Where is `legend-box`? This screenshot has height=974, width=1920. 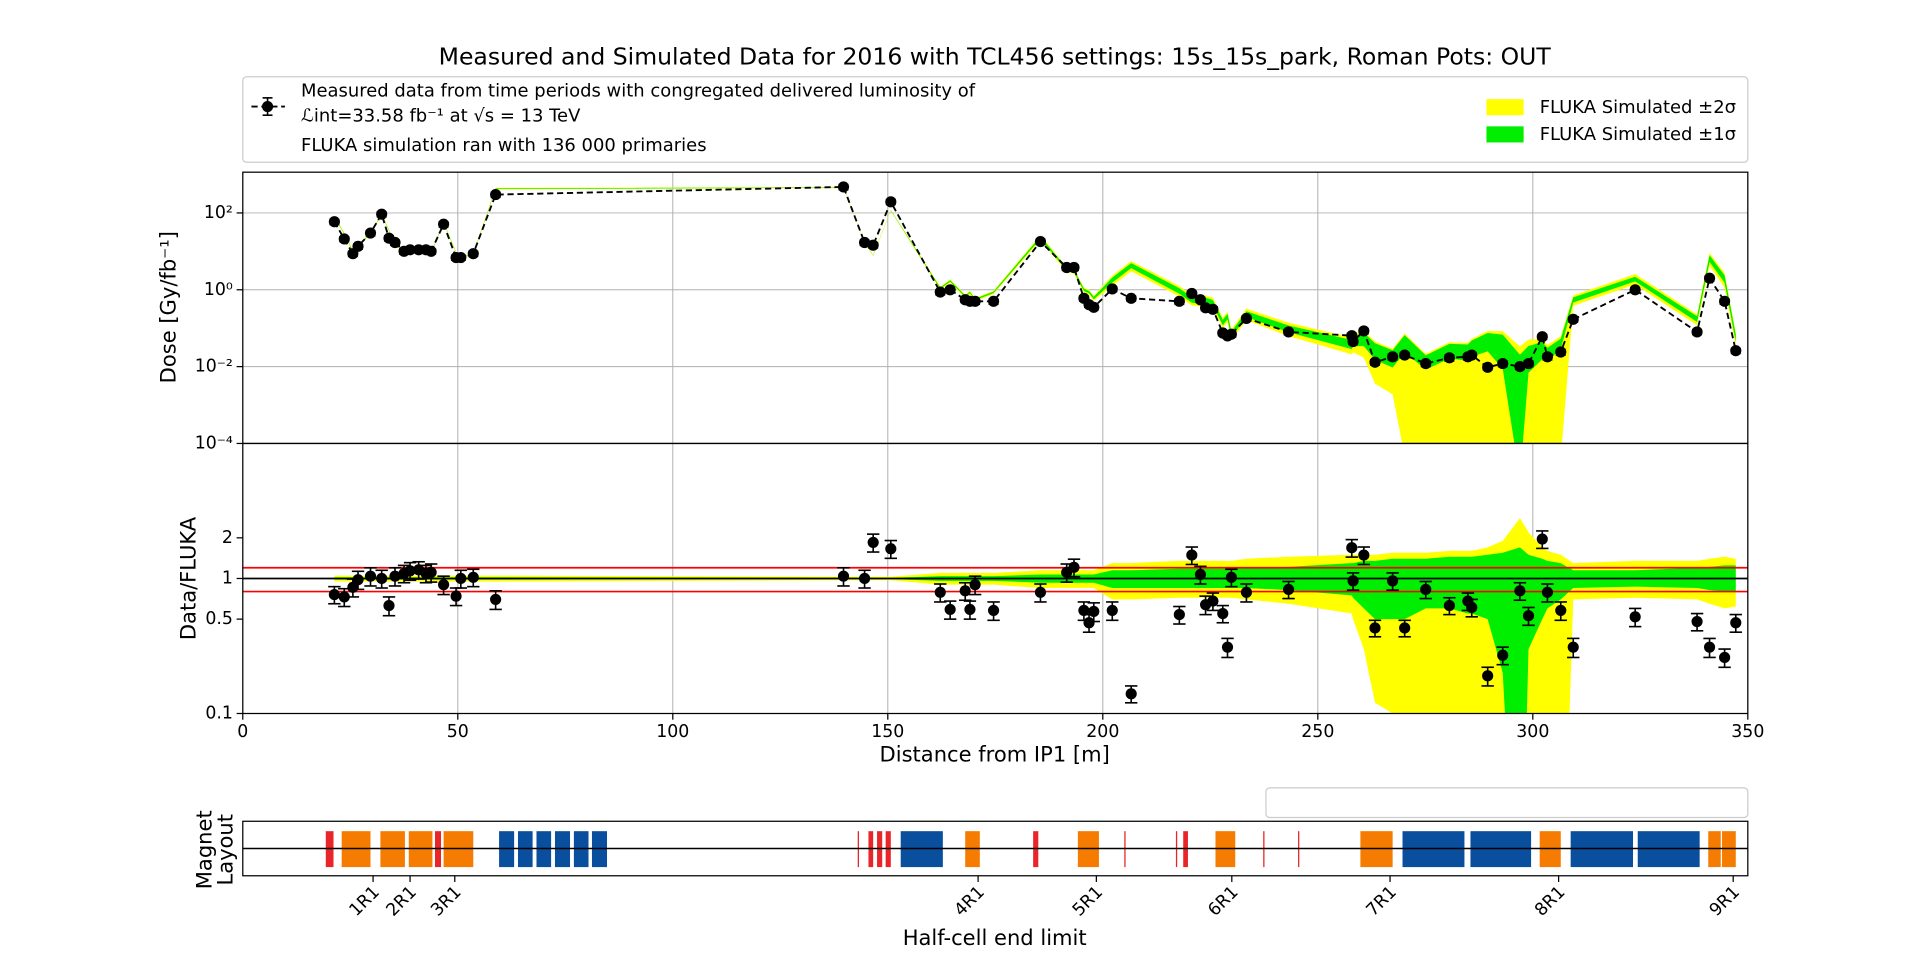 legend-box is located at coordinates (995, 119).